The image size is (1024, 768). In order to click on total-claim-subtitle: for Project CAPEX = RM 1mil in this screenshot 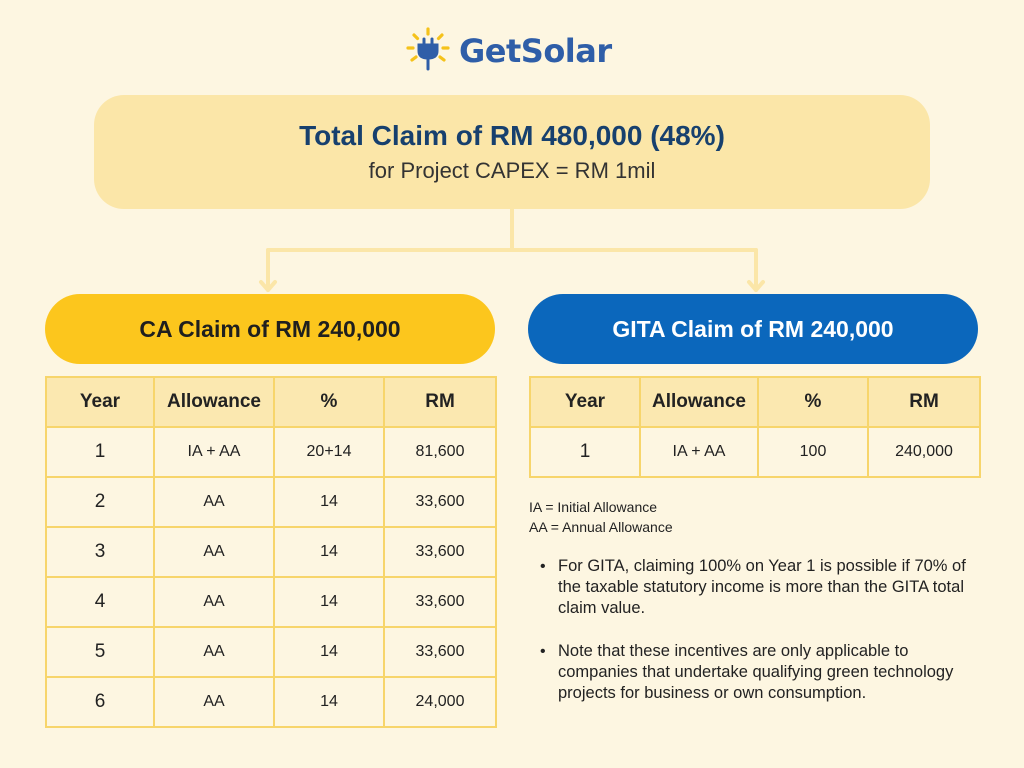, I will do `click(512, 170)`.